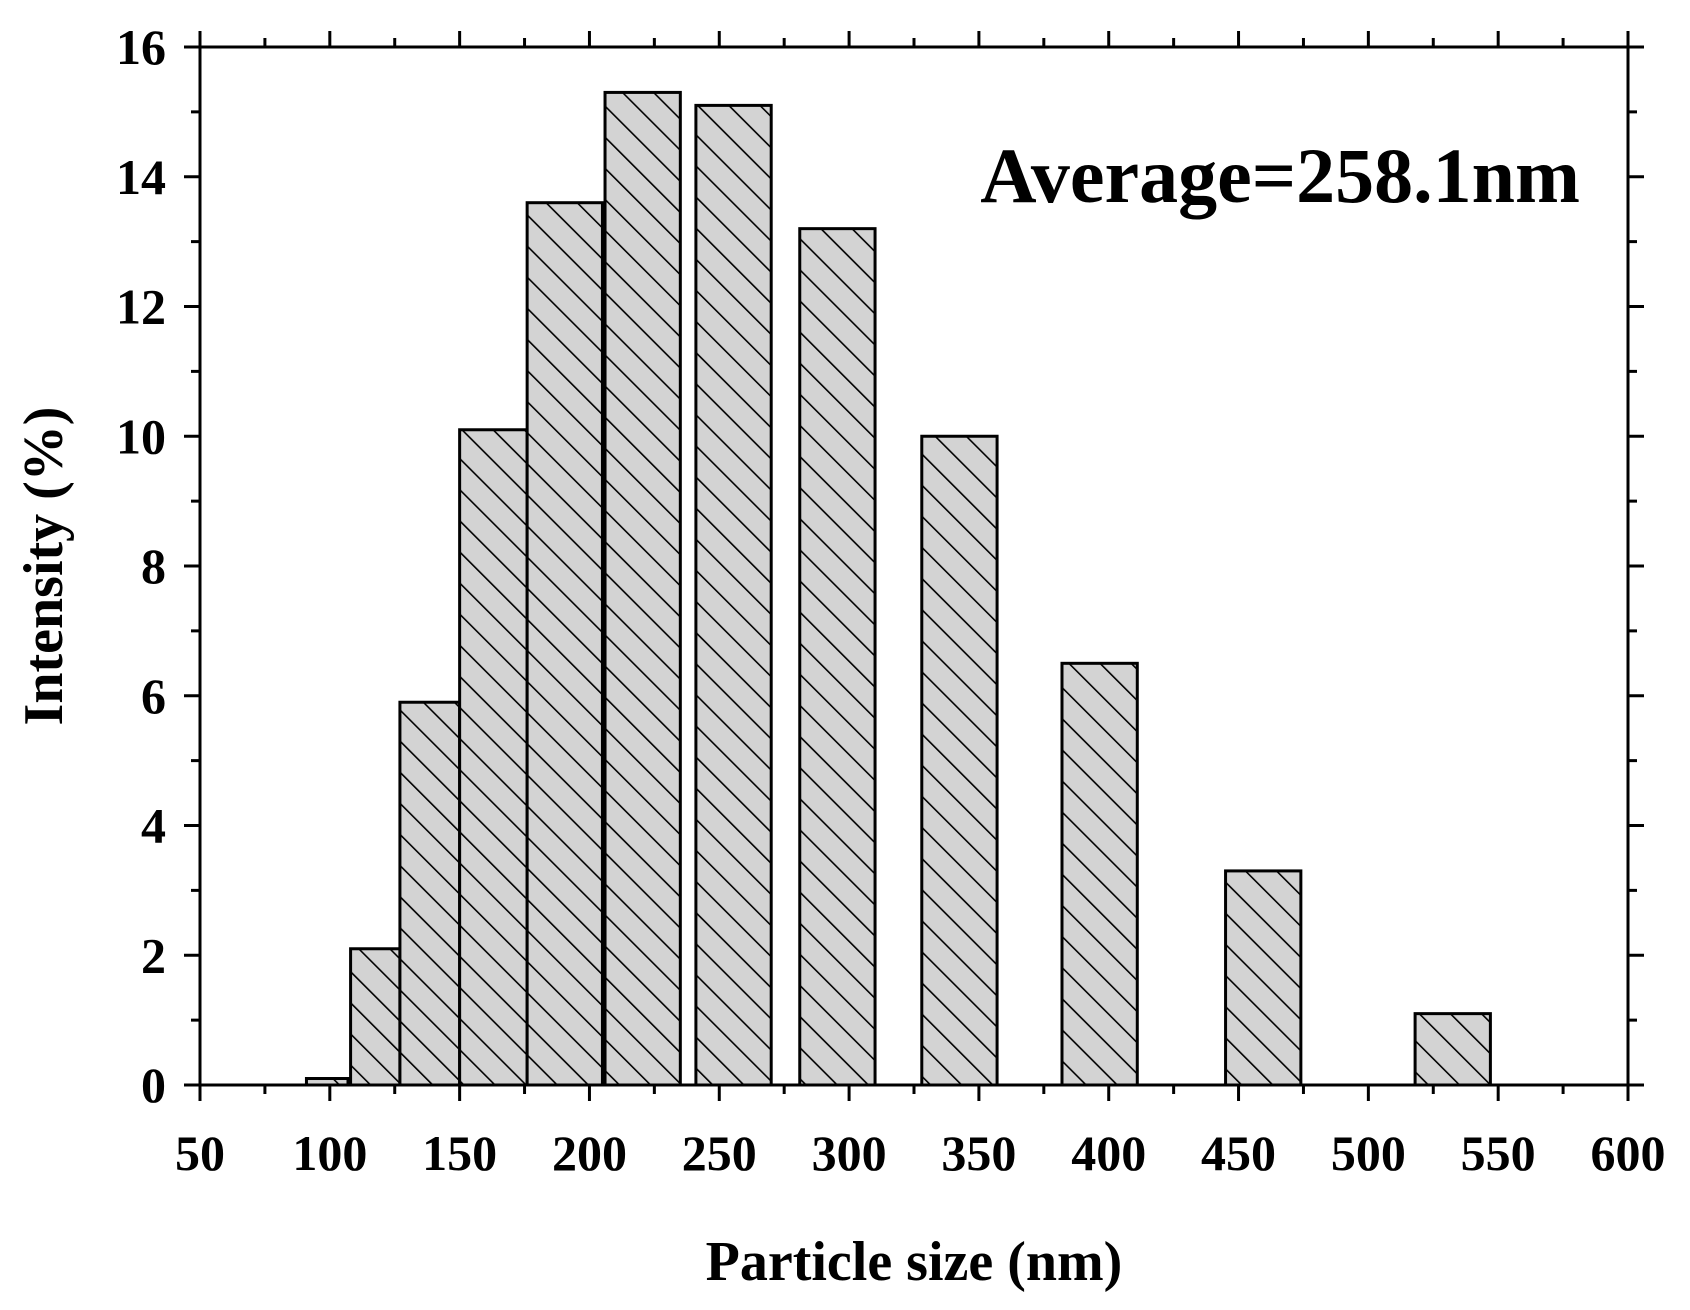 Image resolution: width=1690 pixels, height=1310 pixels. What do you see at coordinates (153, 566) in the screenshot?
I see `y-tick-label: 8` at bounding box center [153, 566].